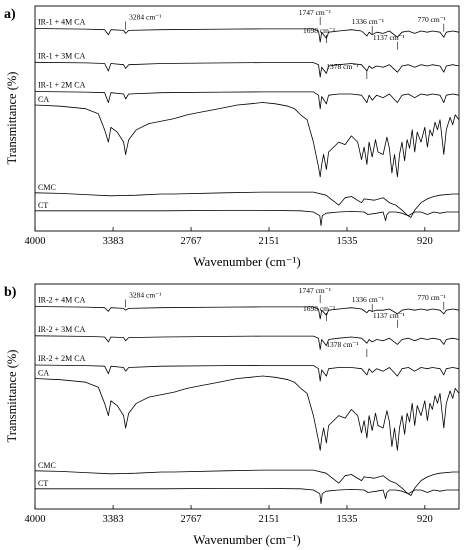 This screenshot has height=550, width=467. What do you see at coordinates (247, 539) in the screenshot?
I see `panel-b-x-axis-title: Wavenumber (cm⁻¹)` at bounding box center [247, 539].